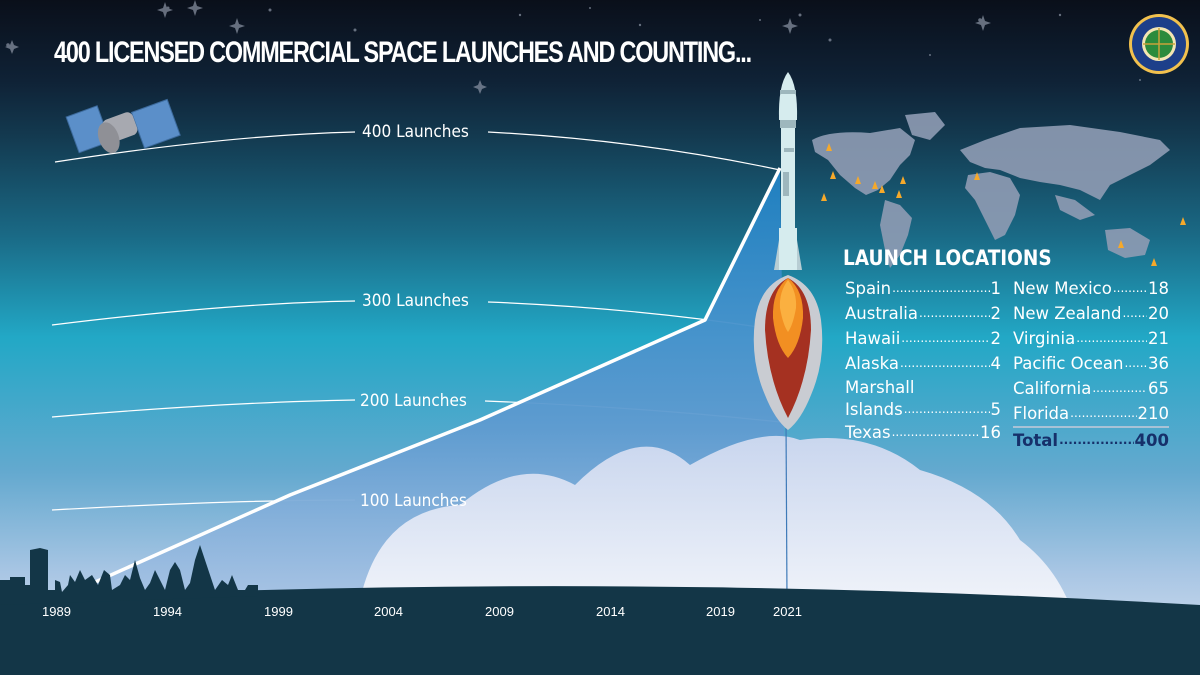 This screenshot has height=675, width=1200. I want to click on location-name: California, so click(1052, 388).